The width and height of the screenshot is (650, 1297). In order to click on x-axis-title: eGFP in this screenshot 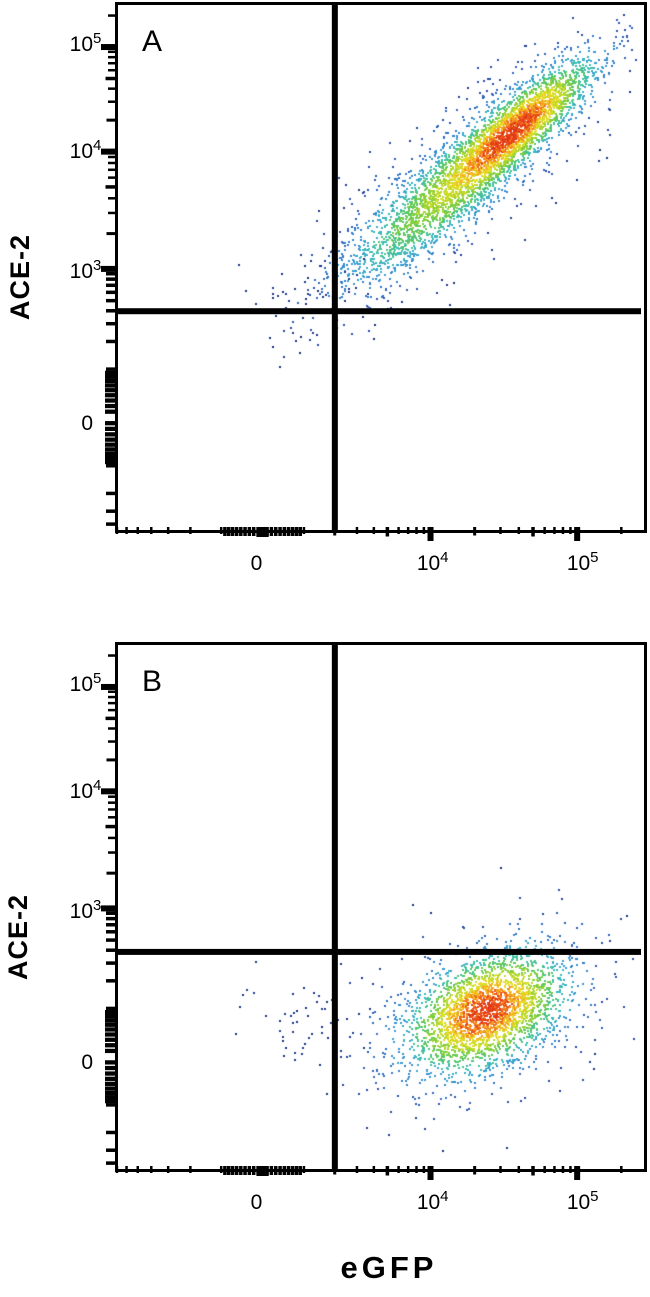, I will do `click(389, 1267)`.